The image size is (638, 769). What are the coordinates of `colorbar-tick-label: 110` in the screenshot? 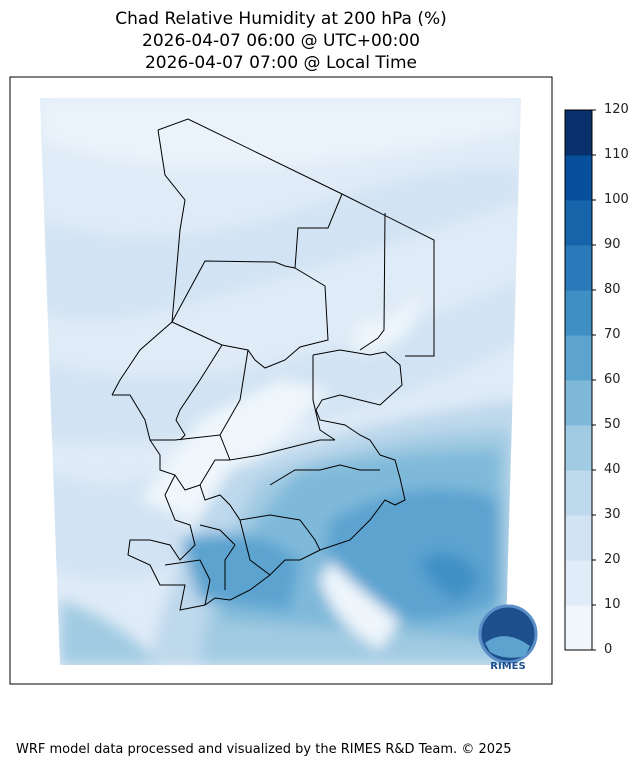 It's located at (616, 154).